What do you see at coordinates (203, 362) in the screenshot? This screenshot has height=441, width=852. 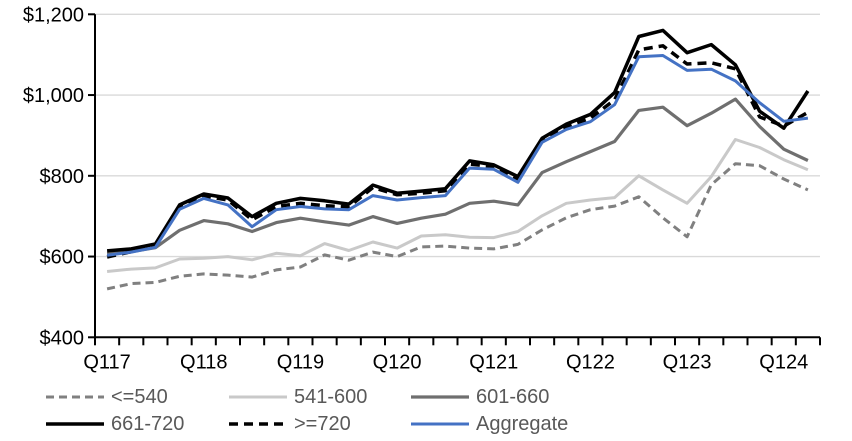 I see `x-axis-label-Q118: Q118` at bounding box center [203, 362].